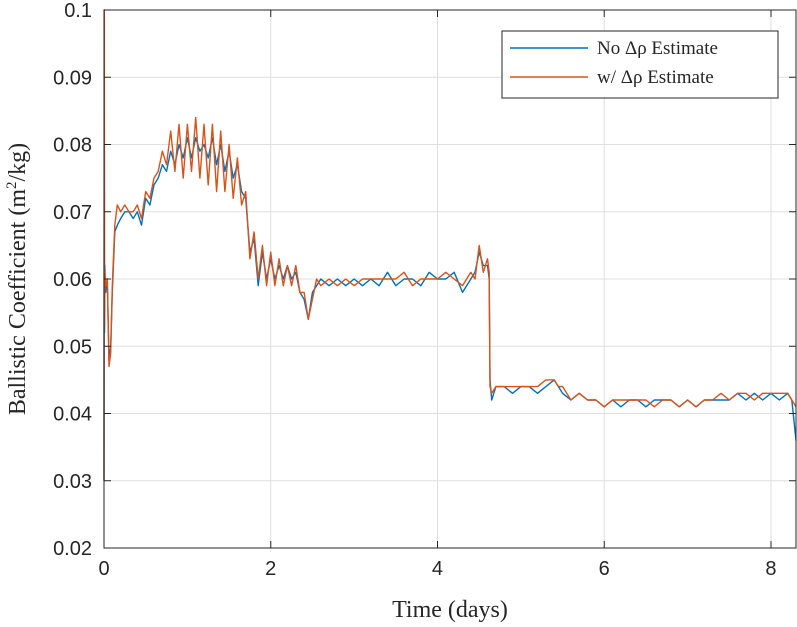  Describe the element at coordinates (72, 549) in the screenshot. I see `y-tick-label: 0.02` at that location.